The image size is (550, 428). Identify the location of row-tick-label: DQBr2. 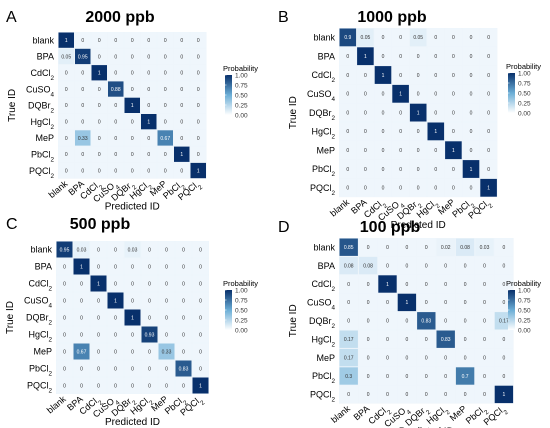
(41, 108).